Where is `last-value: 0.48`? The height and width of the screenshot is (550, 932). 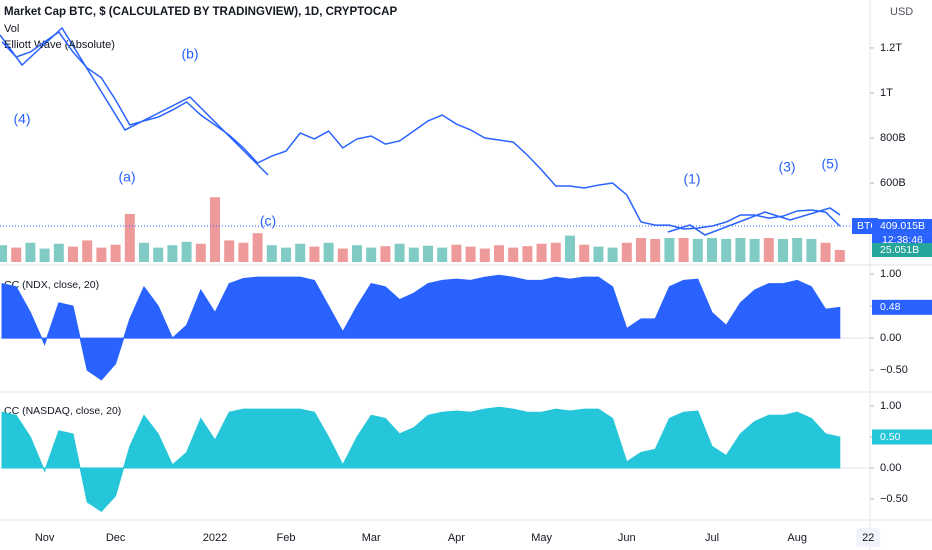
last-value: 0.48 is located at coordinates (890, 307).